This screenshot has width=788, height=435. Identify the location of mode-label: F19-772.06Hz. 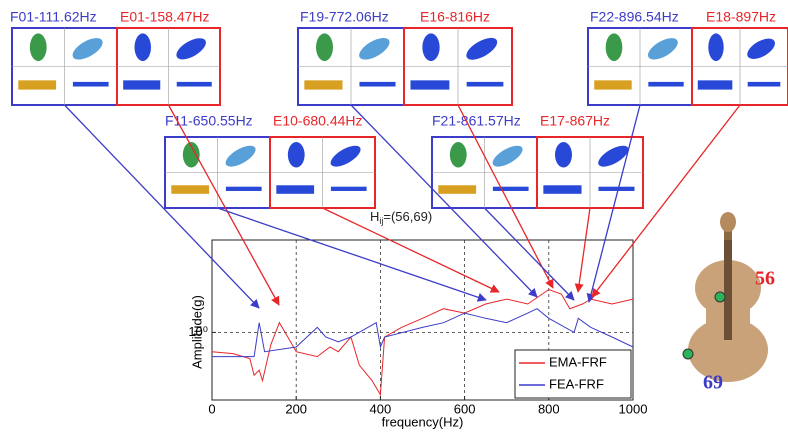
(344, 17).